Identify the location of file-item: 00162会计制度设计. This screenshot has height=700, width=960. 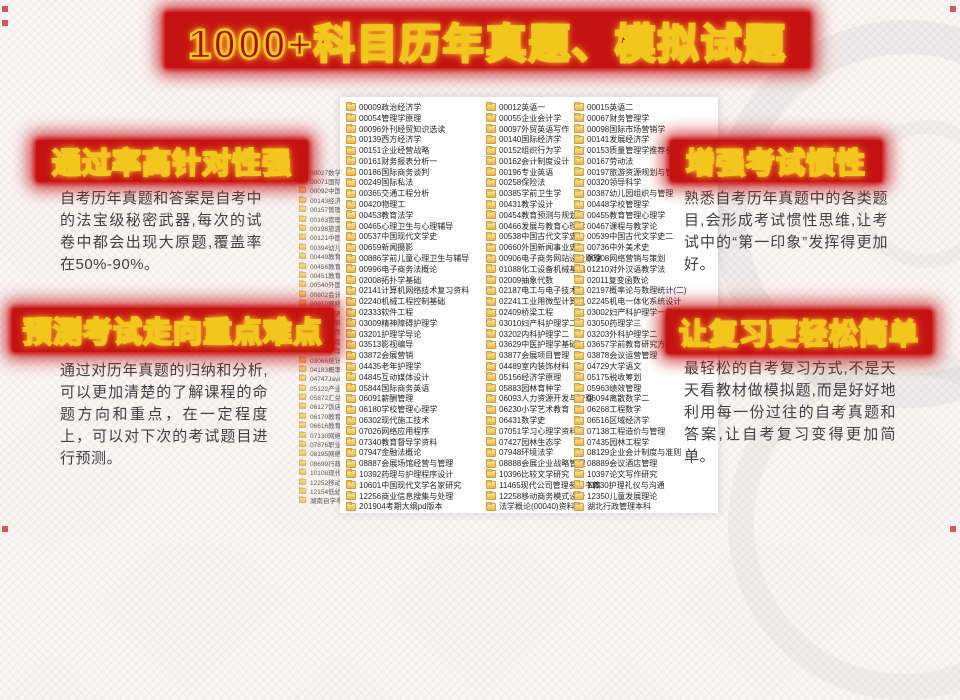
(531, 161).